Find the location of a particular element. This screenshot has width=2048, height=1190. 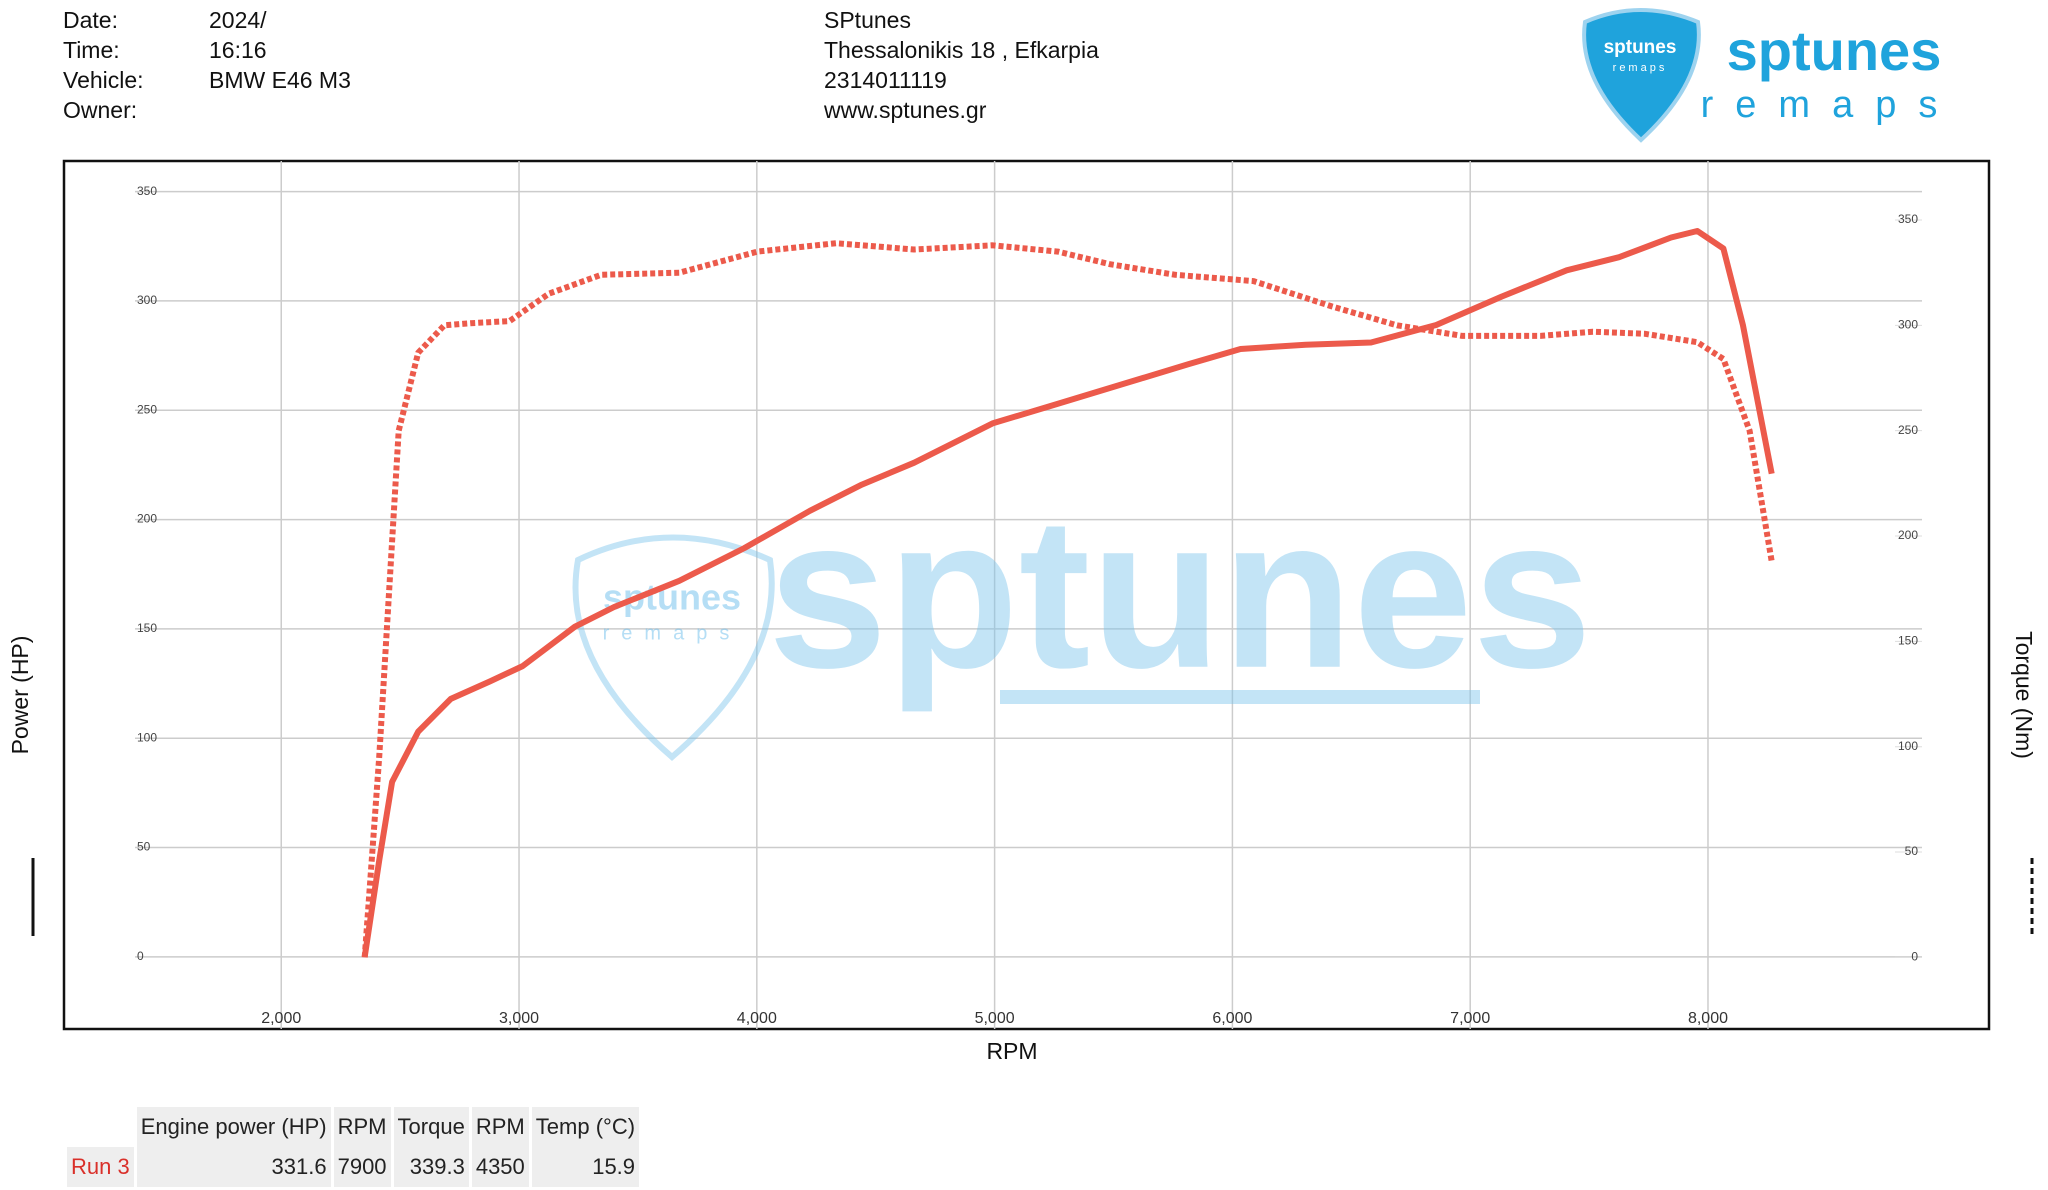

column-header: Torque is located at coordinates (431, 1127).